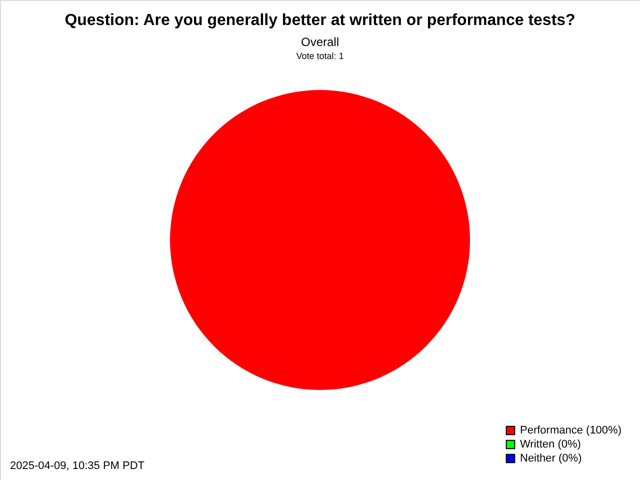 This screenshot has height=480, width=640. Describe the element at coordinates (320, 20) in the screenshot. I see `chart-title: Question: Are you generally better at written or performance tests?` at that location.